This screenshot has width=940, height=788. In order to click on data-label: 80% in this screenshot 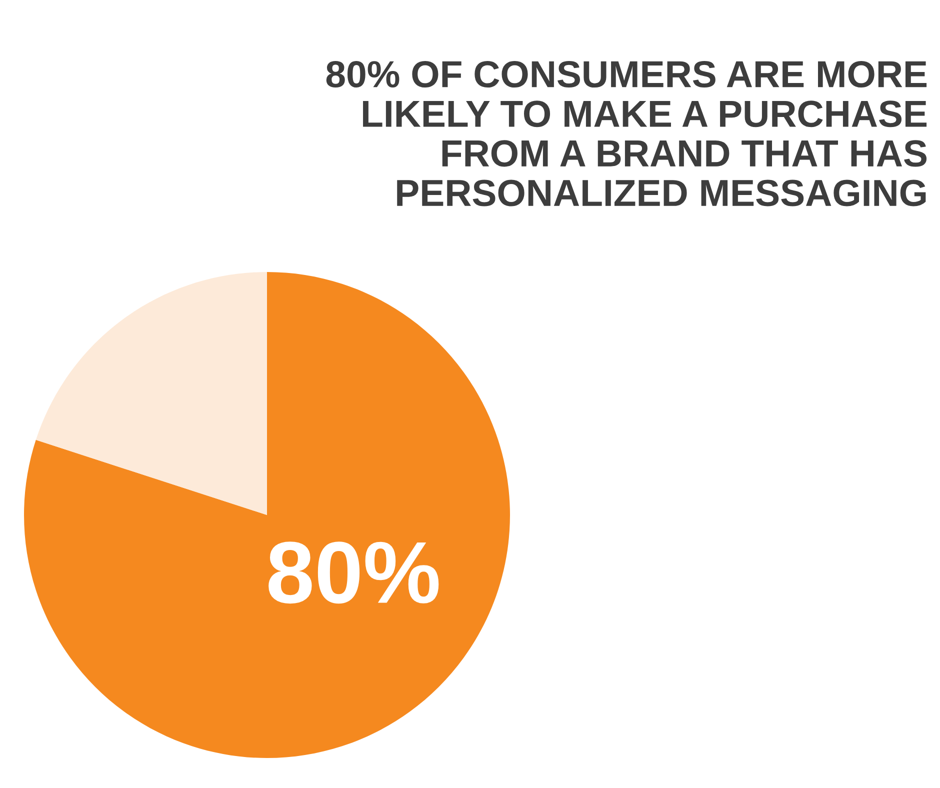, I will do `click(353, 573)`.